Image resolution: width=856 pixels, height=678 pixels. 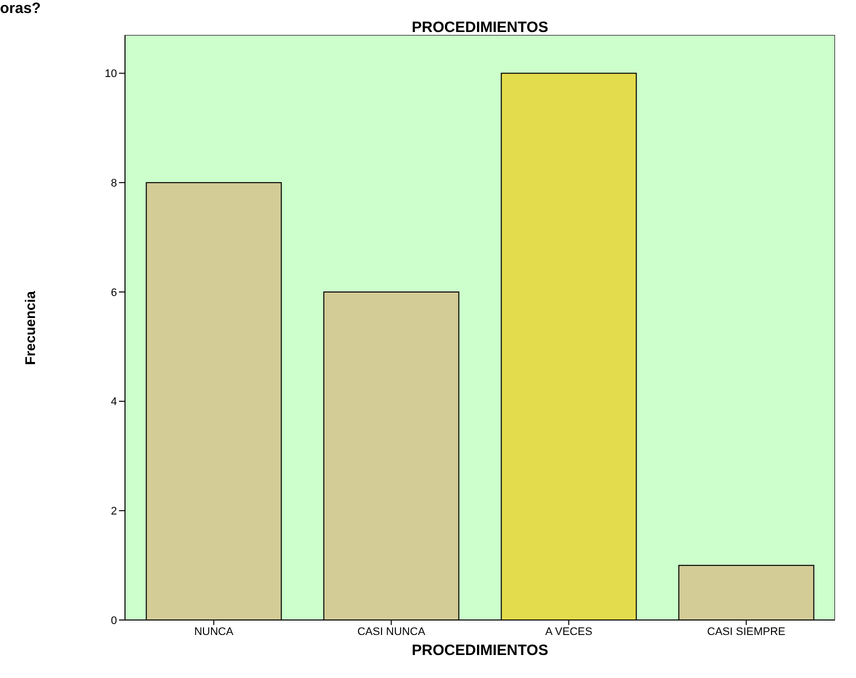 What do you see at coordinates (746, 632) in the screenshot?
I see `x-tick-label: CASI SIEMPRE` at bounding box center [746, 632].